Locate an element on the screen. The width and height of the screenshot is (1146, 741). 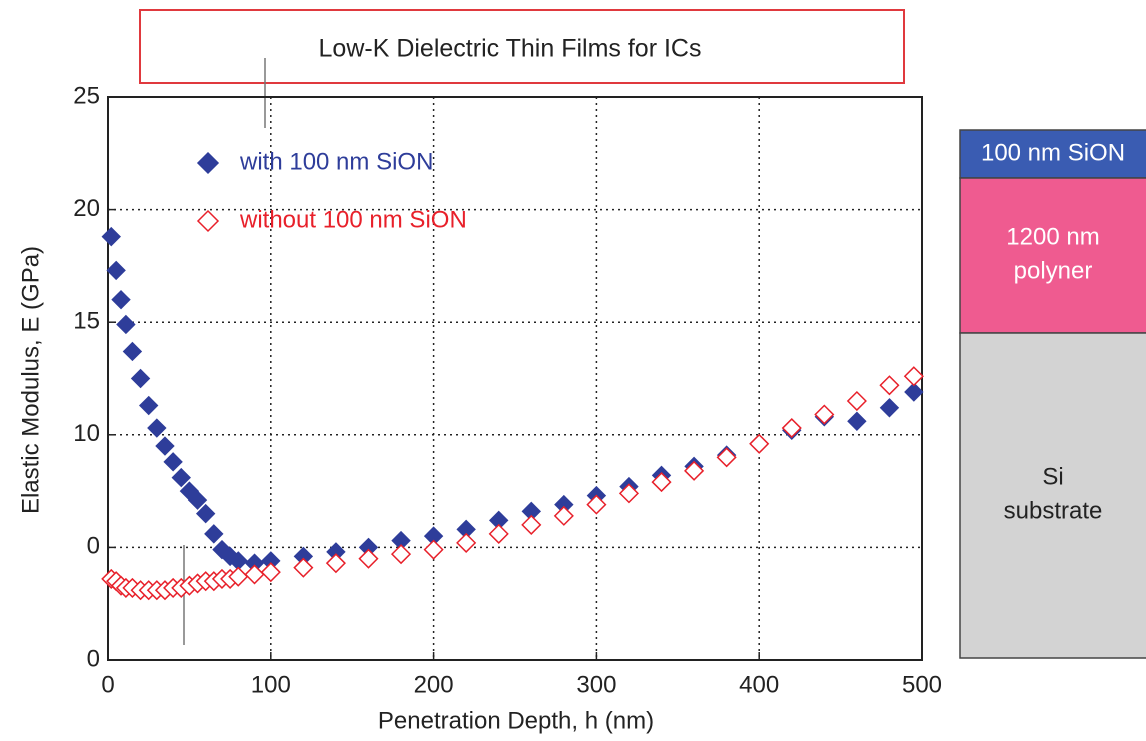
x-tick-label: 400 is located at coordinates (759, 684).